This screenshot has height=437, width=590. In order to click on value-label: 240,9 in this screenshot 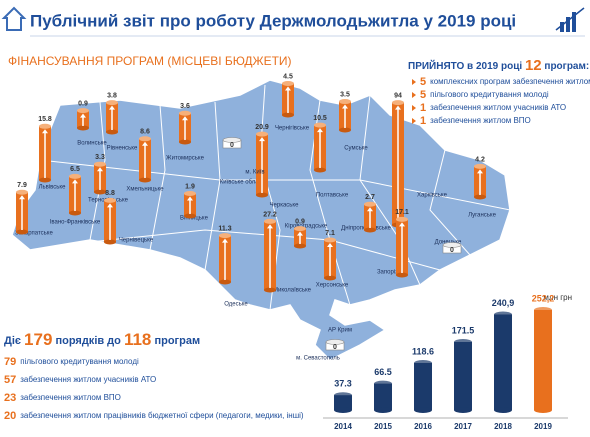, I will do `click(503, 303)`.